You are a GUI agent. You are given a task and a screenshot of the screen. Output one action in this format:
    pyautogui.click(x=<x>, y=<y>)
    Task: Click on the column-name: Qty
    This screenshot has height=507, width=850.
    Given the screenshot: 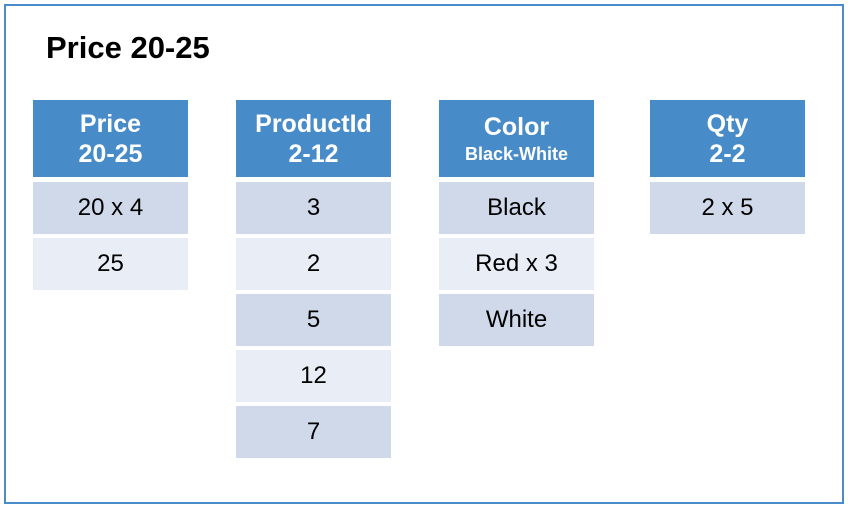 What is the action you would take?
    pyautogui.click(x=727, y=123)
    